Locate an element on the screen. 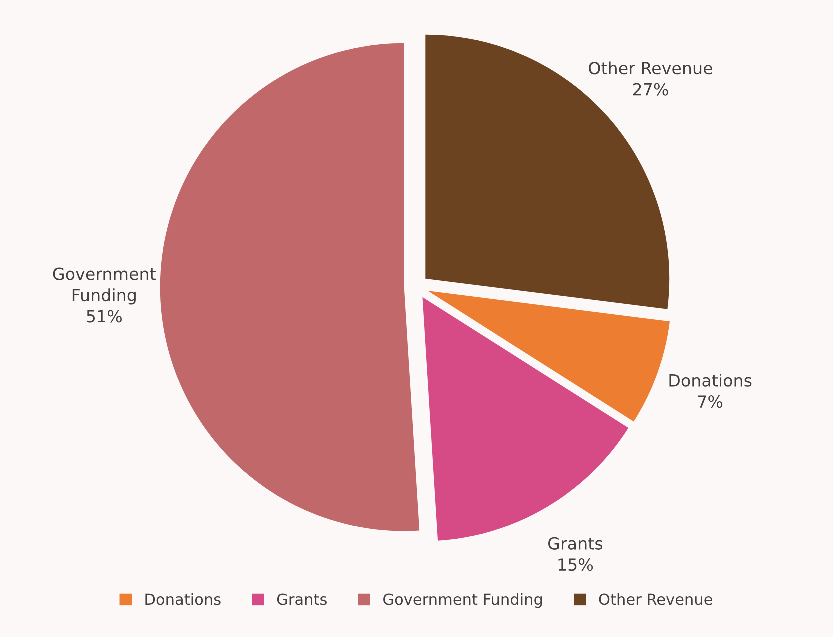 The width and height of the screenshot is (833, 637). data-label: 51% is located at coordinates (104, 316).